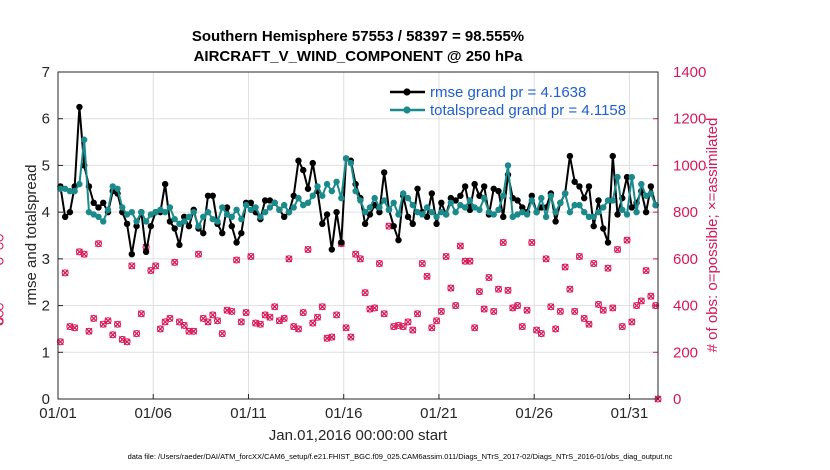 The height and width of the screenshot is (470, 830). I want to click on x-tick-label: 01/26, so click(534, 413).